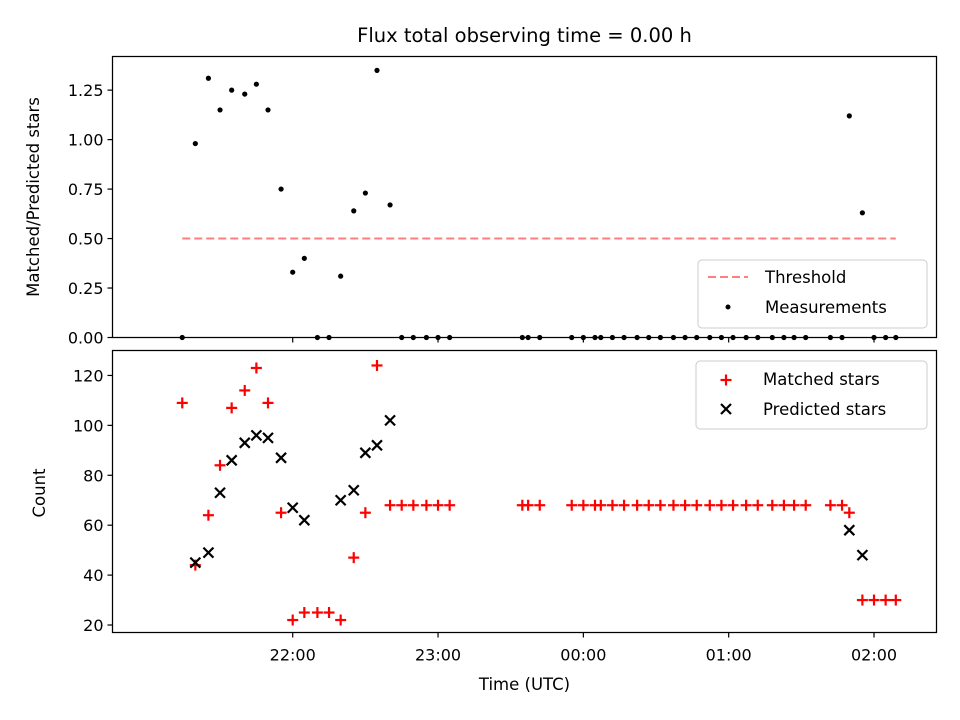  What do you see at coordinates (524, 684) in the screenshot?
I see `x-axis-label: Time (UTC)` at bounding box center [524, 684].